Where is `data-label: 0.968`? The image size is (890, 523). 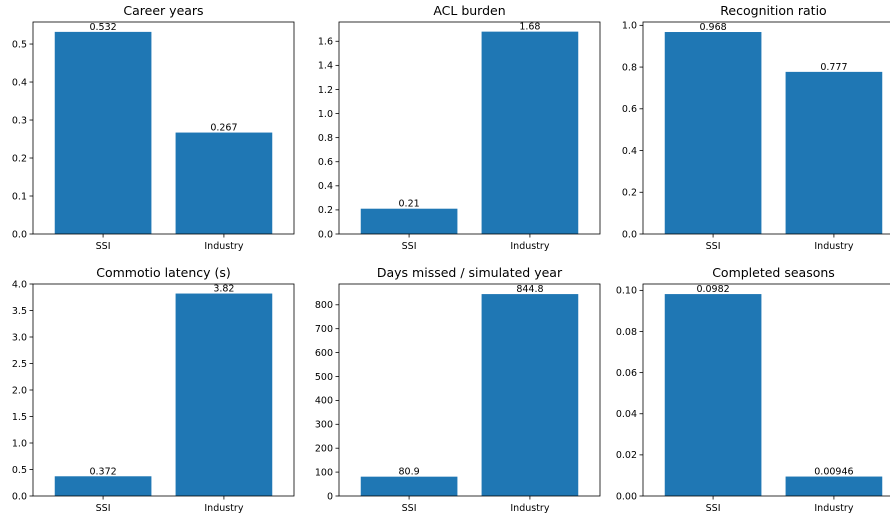
data-label: 0.968 is located at coordinates (712, 27).